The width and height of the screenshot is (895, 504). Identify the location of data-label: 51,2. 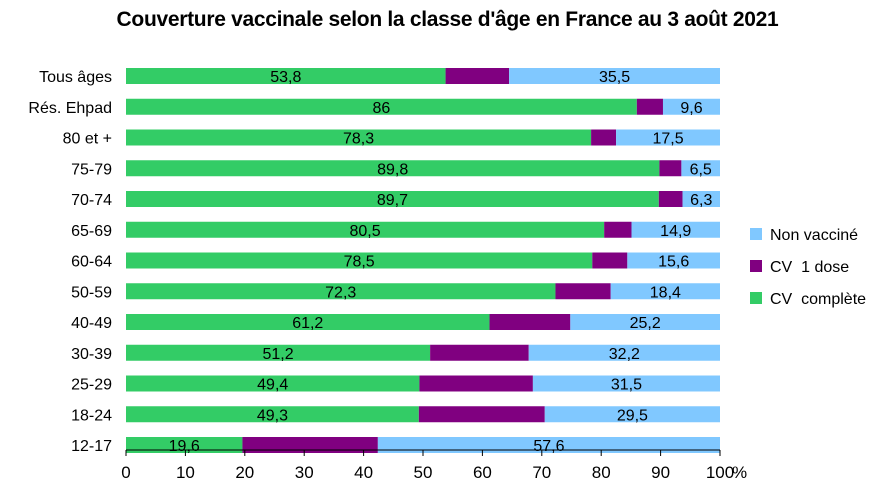
(277, 354).